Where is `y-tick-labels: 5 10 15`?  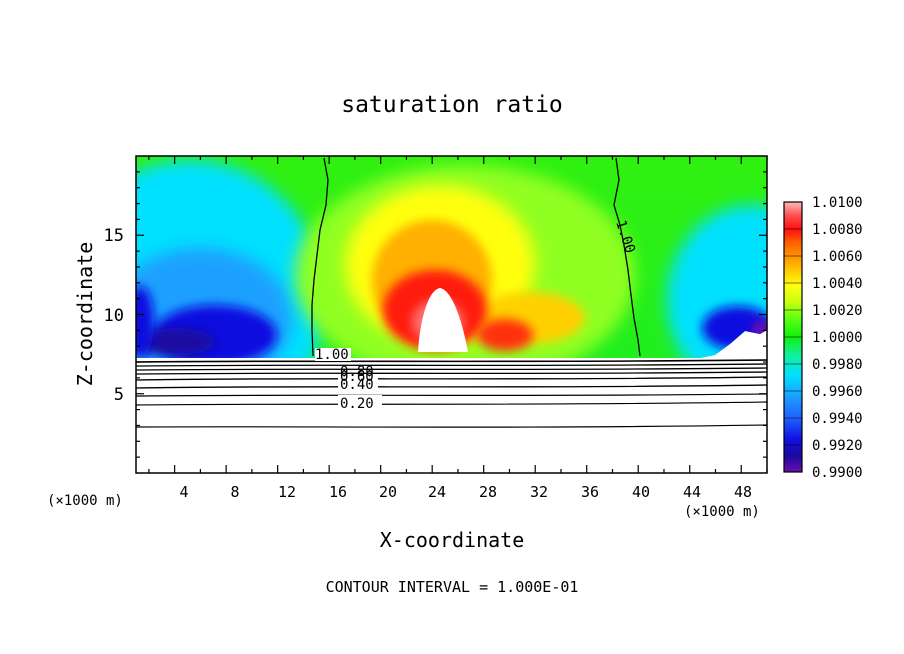
y-tick-labels: 5 10 15 is located at coordinates (114, 315).